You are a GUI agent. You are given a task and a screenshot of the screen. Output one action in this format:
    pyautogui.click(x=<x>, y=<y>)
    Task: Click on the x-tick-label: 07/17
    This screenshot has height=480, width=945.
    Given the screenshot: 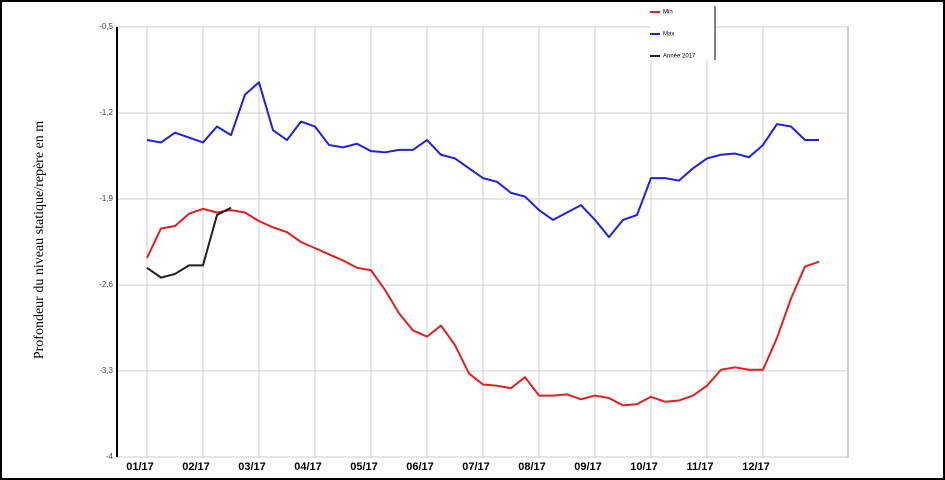 What is the action you would take?
    pyautogui.click(x=476, y=467)
    